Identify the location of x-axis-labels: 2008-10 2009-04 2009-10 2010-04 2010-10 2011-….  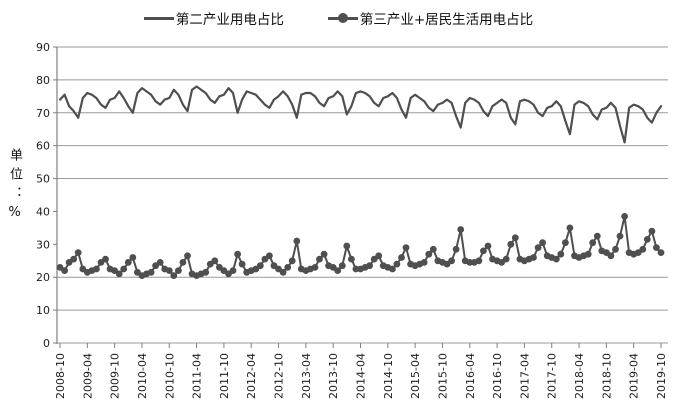
(361, 371).